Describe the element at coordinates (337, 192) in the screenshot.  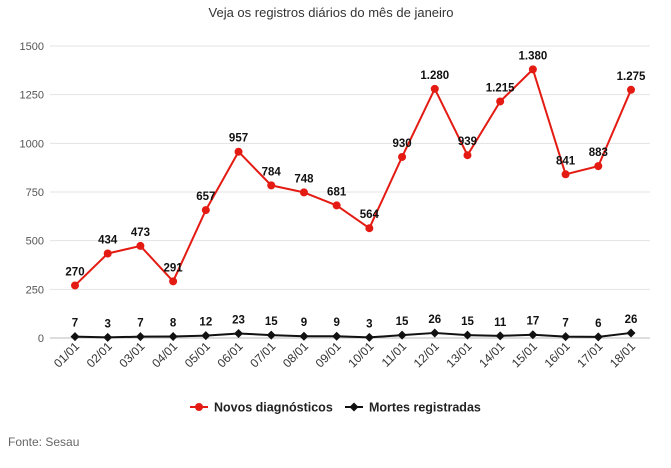
I see `data-label: 681` at that location.